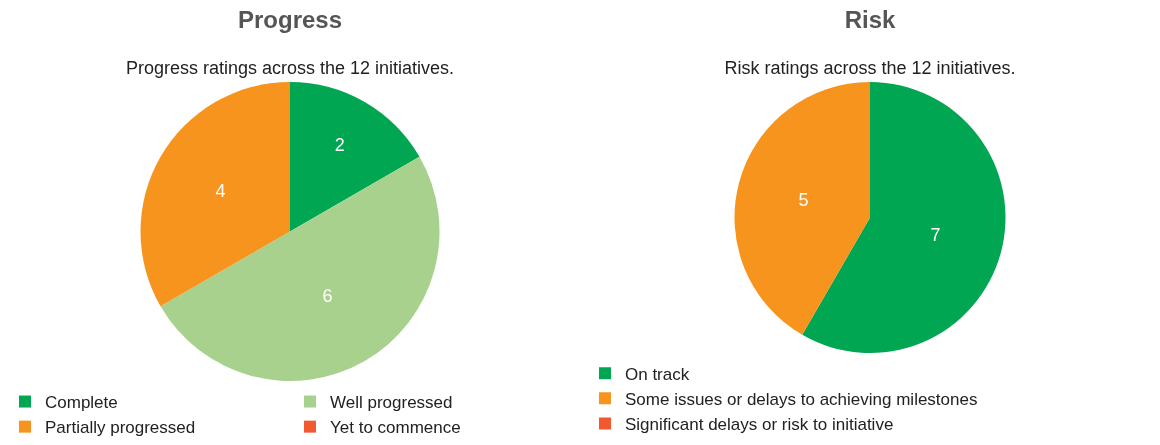 The height and width of the screenshot is (445, 1160). Describe the element at coordinates (339, 145) in the screenshot. I see `data-label: 2` at that location.